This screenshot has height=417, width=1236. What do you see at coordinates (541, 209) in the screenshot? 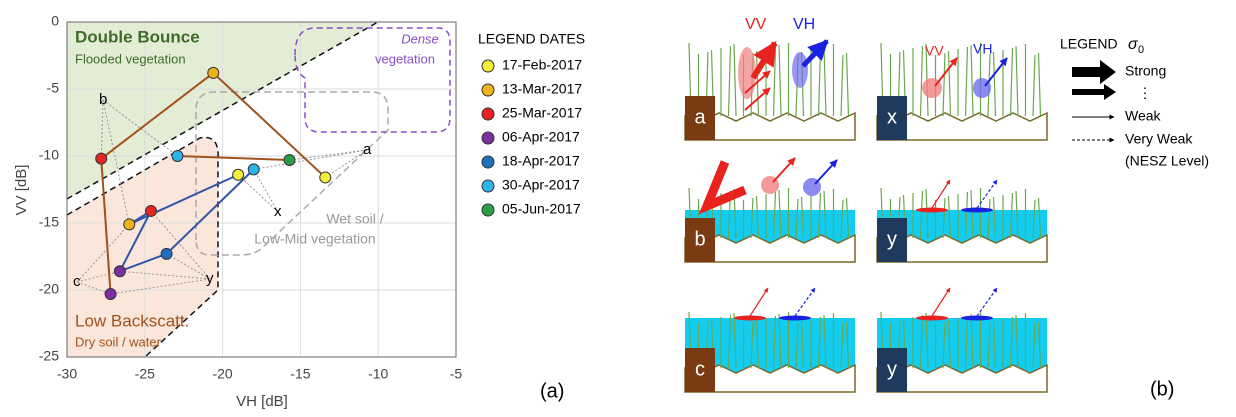
I see `legend-label: 05-Jun-2017` at bounding box center [541, 209].